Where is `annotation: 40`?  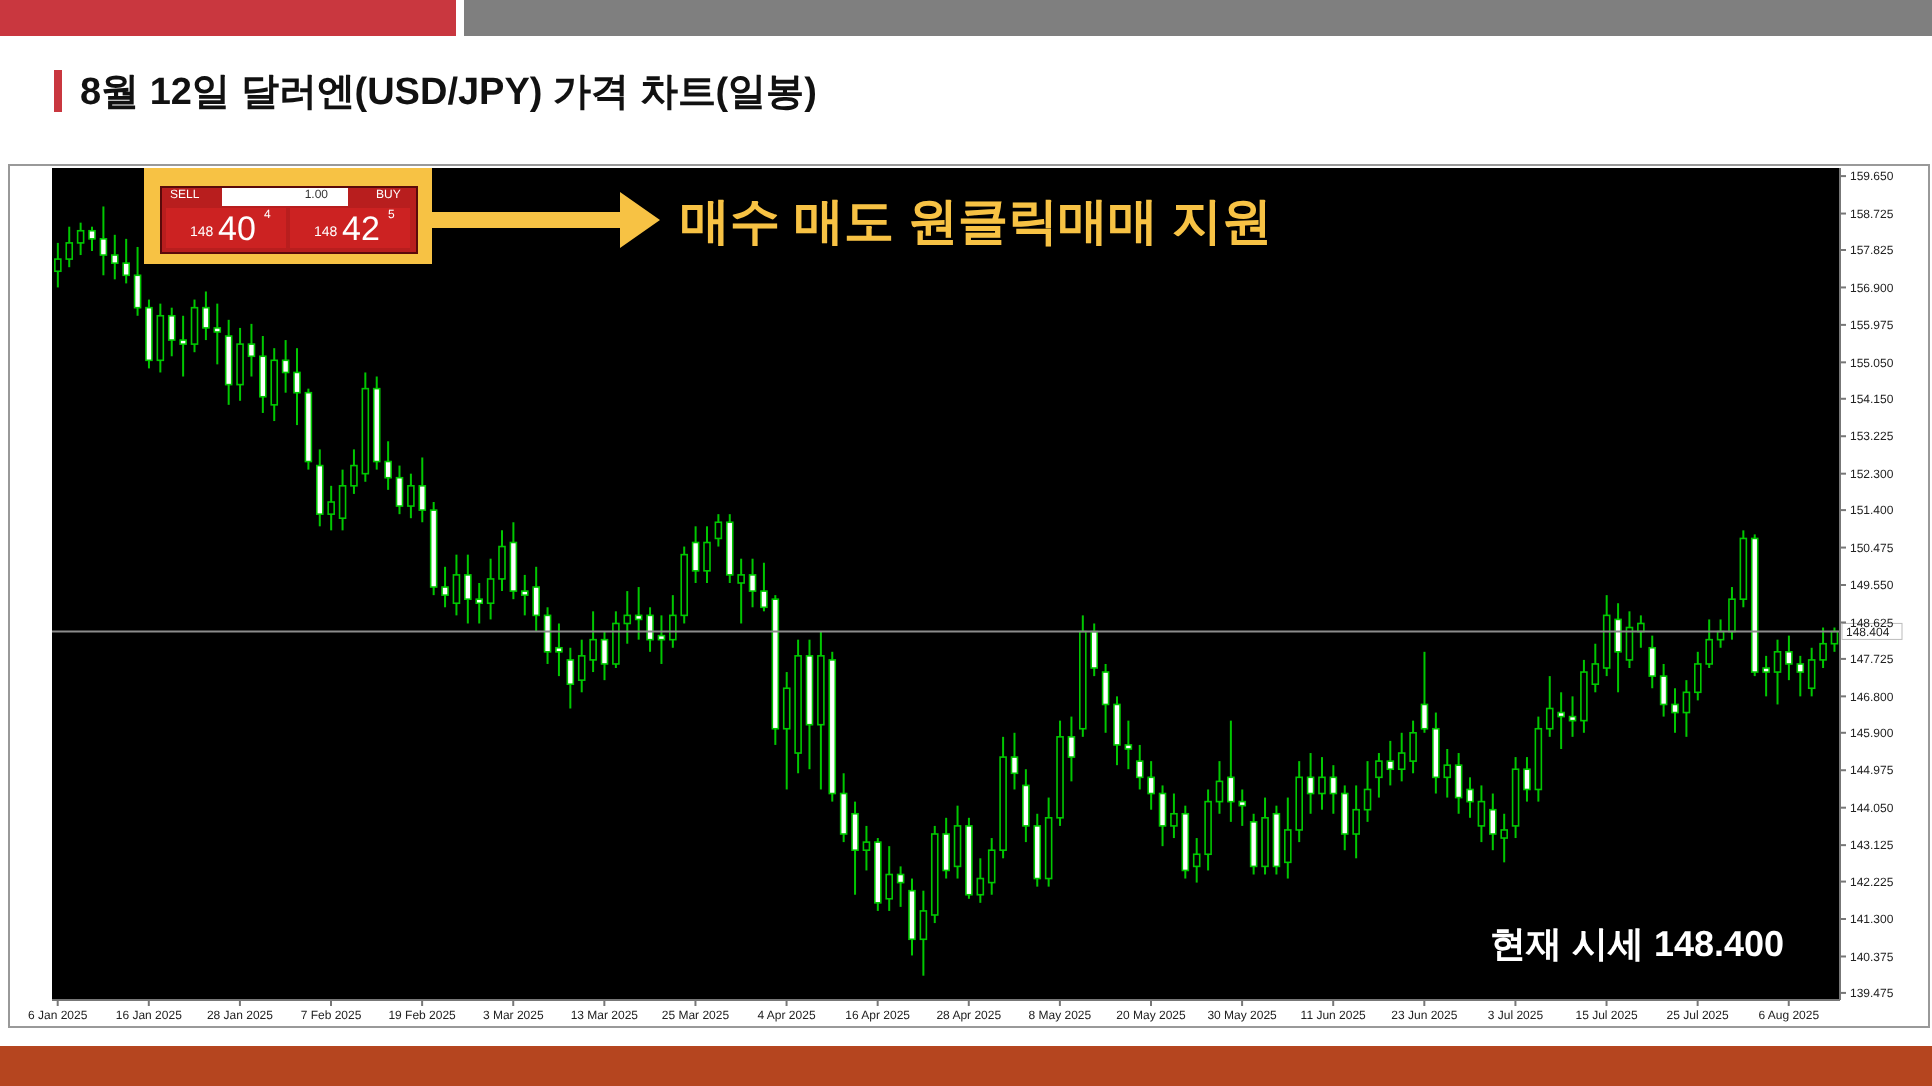 annotation: 40 is located at coordinates (237, 230).